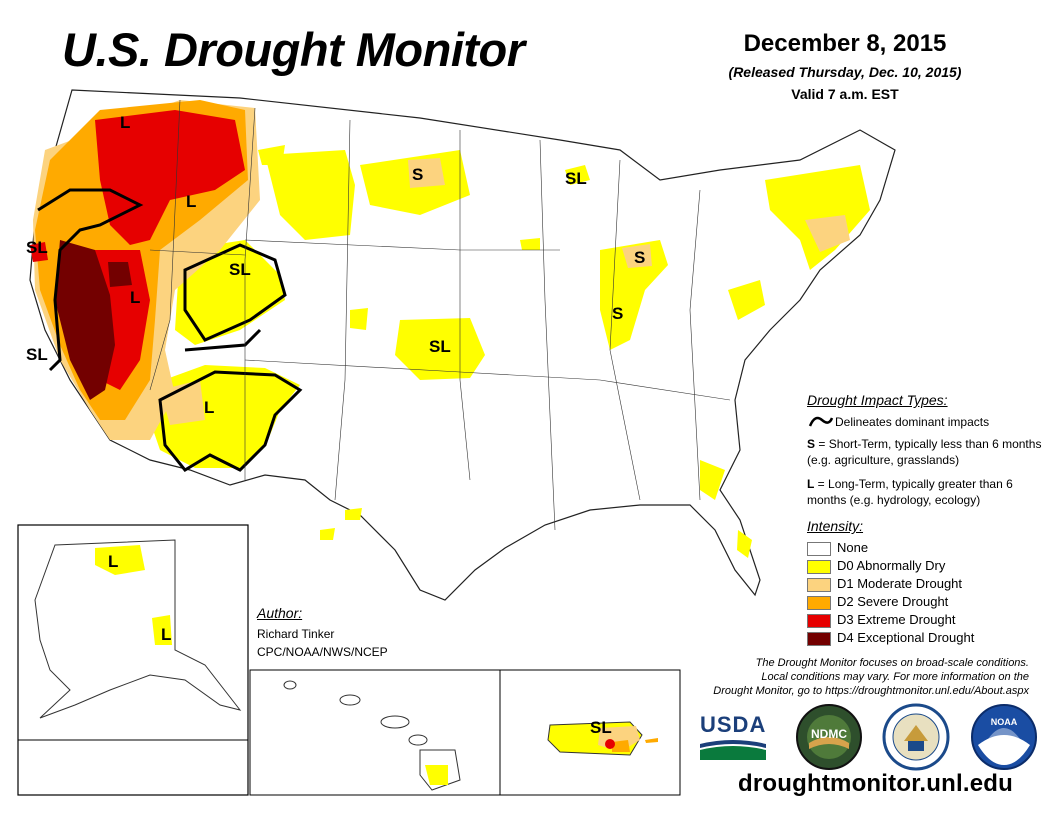 Image resolution: width=1056 pixels, height=816 pixels. I want to click on author-heading: Author:, so click(280, 613).